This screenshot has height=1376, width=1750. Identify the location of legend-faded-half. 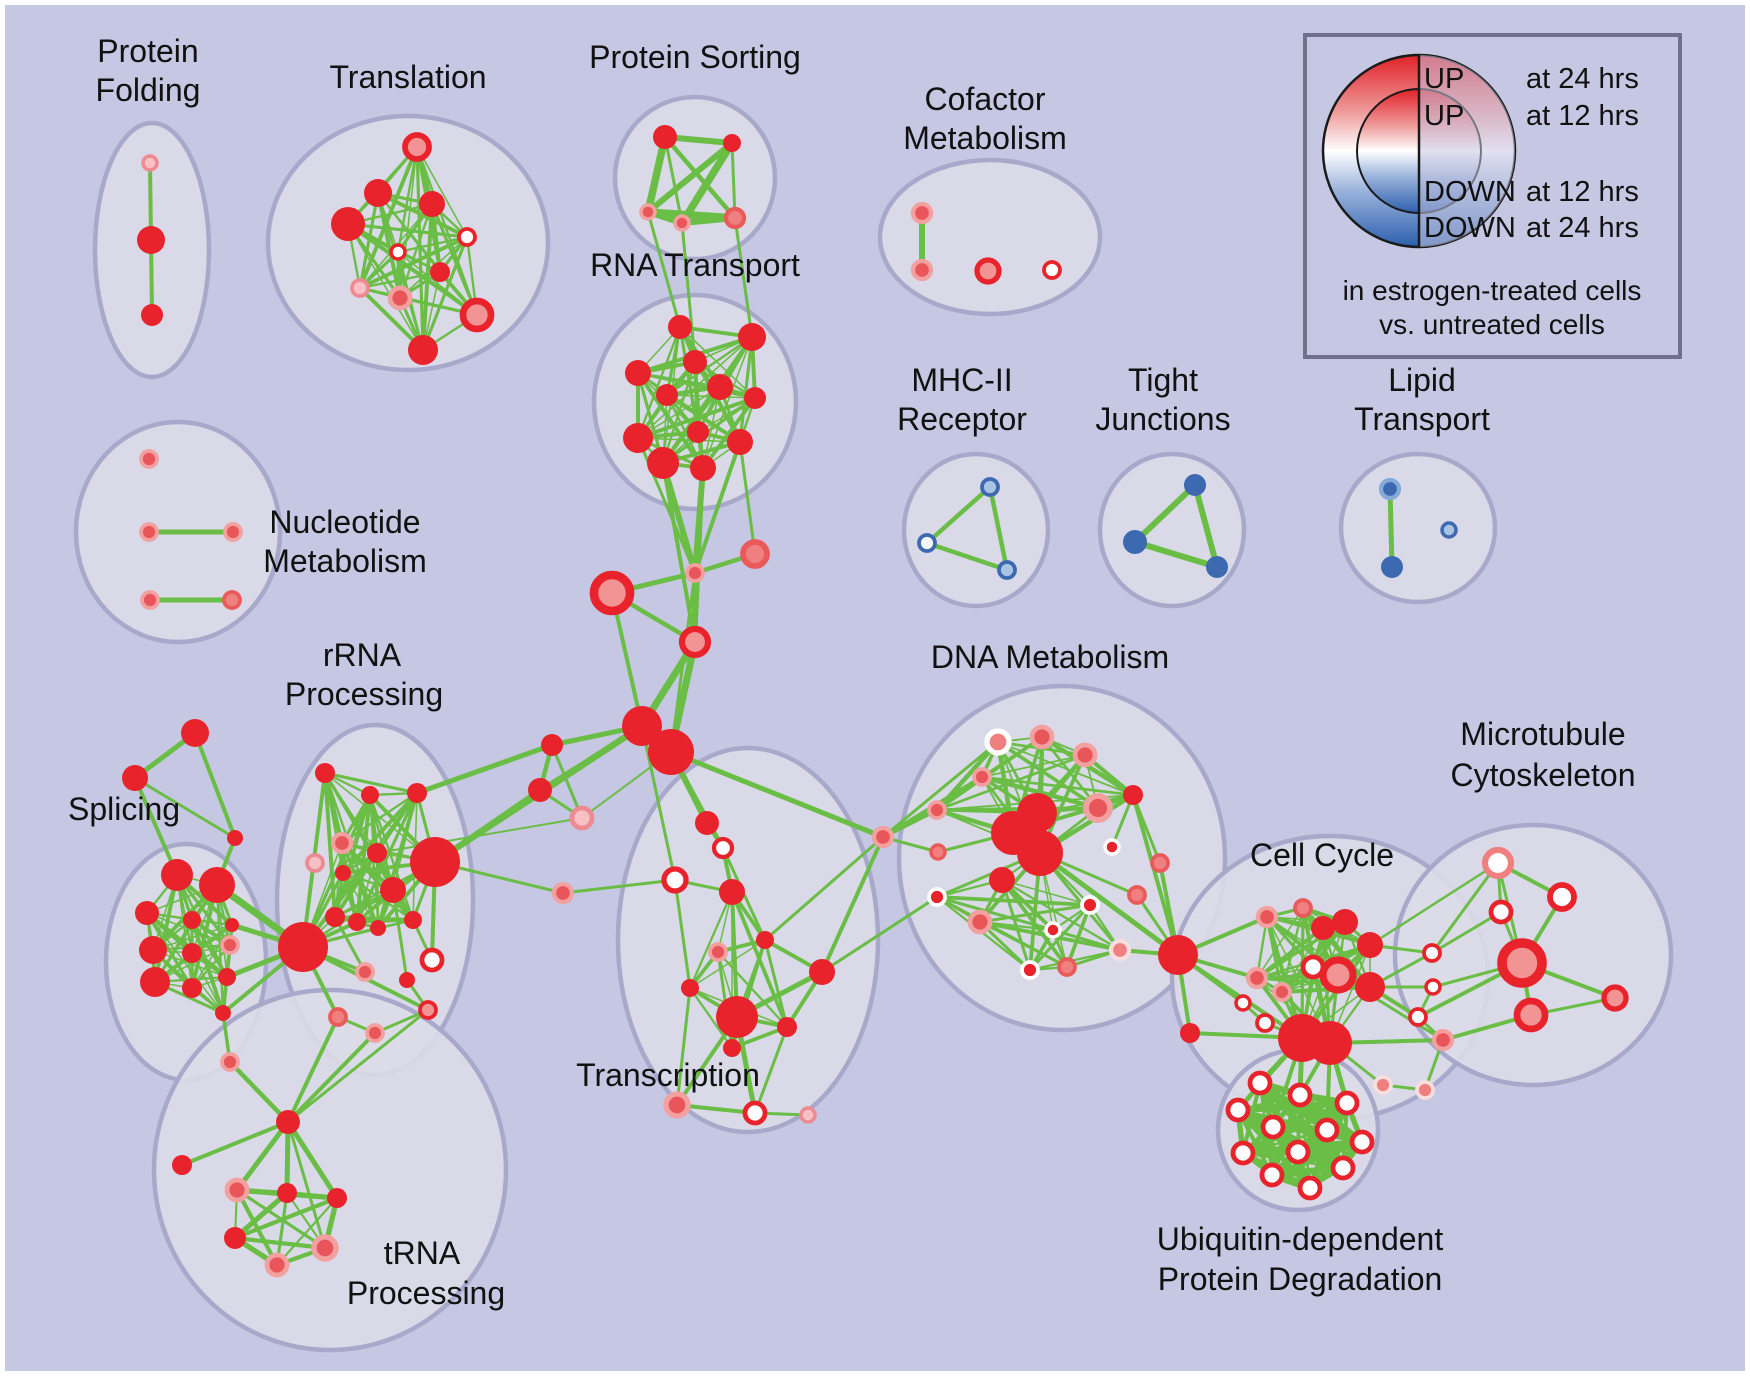
(1467, 151).